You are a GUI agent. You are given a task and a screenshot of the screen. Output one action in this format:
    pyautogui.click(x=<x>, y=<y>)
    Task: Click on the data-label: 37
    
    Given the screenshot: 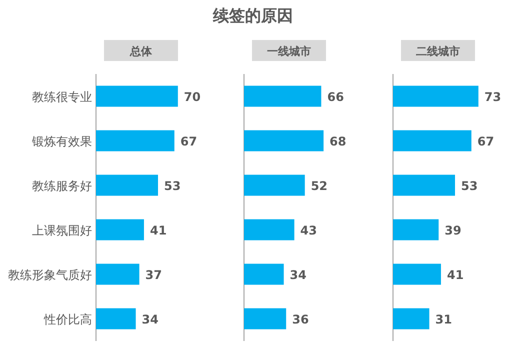 What is the action you would take?
    pyautogui.click(x=153, y=275)
    